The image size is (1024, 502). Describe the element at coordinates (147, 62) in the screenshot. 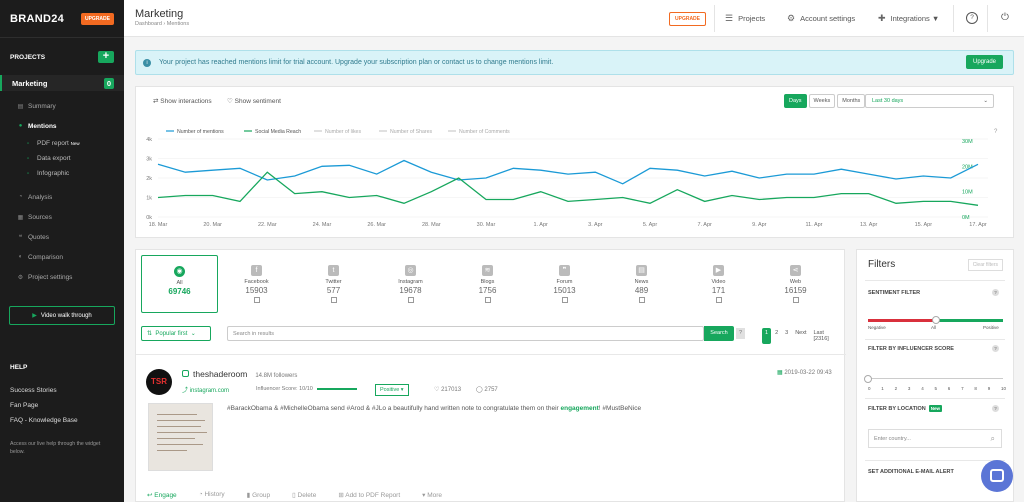

I see `info-icon: i` at that location.